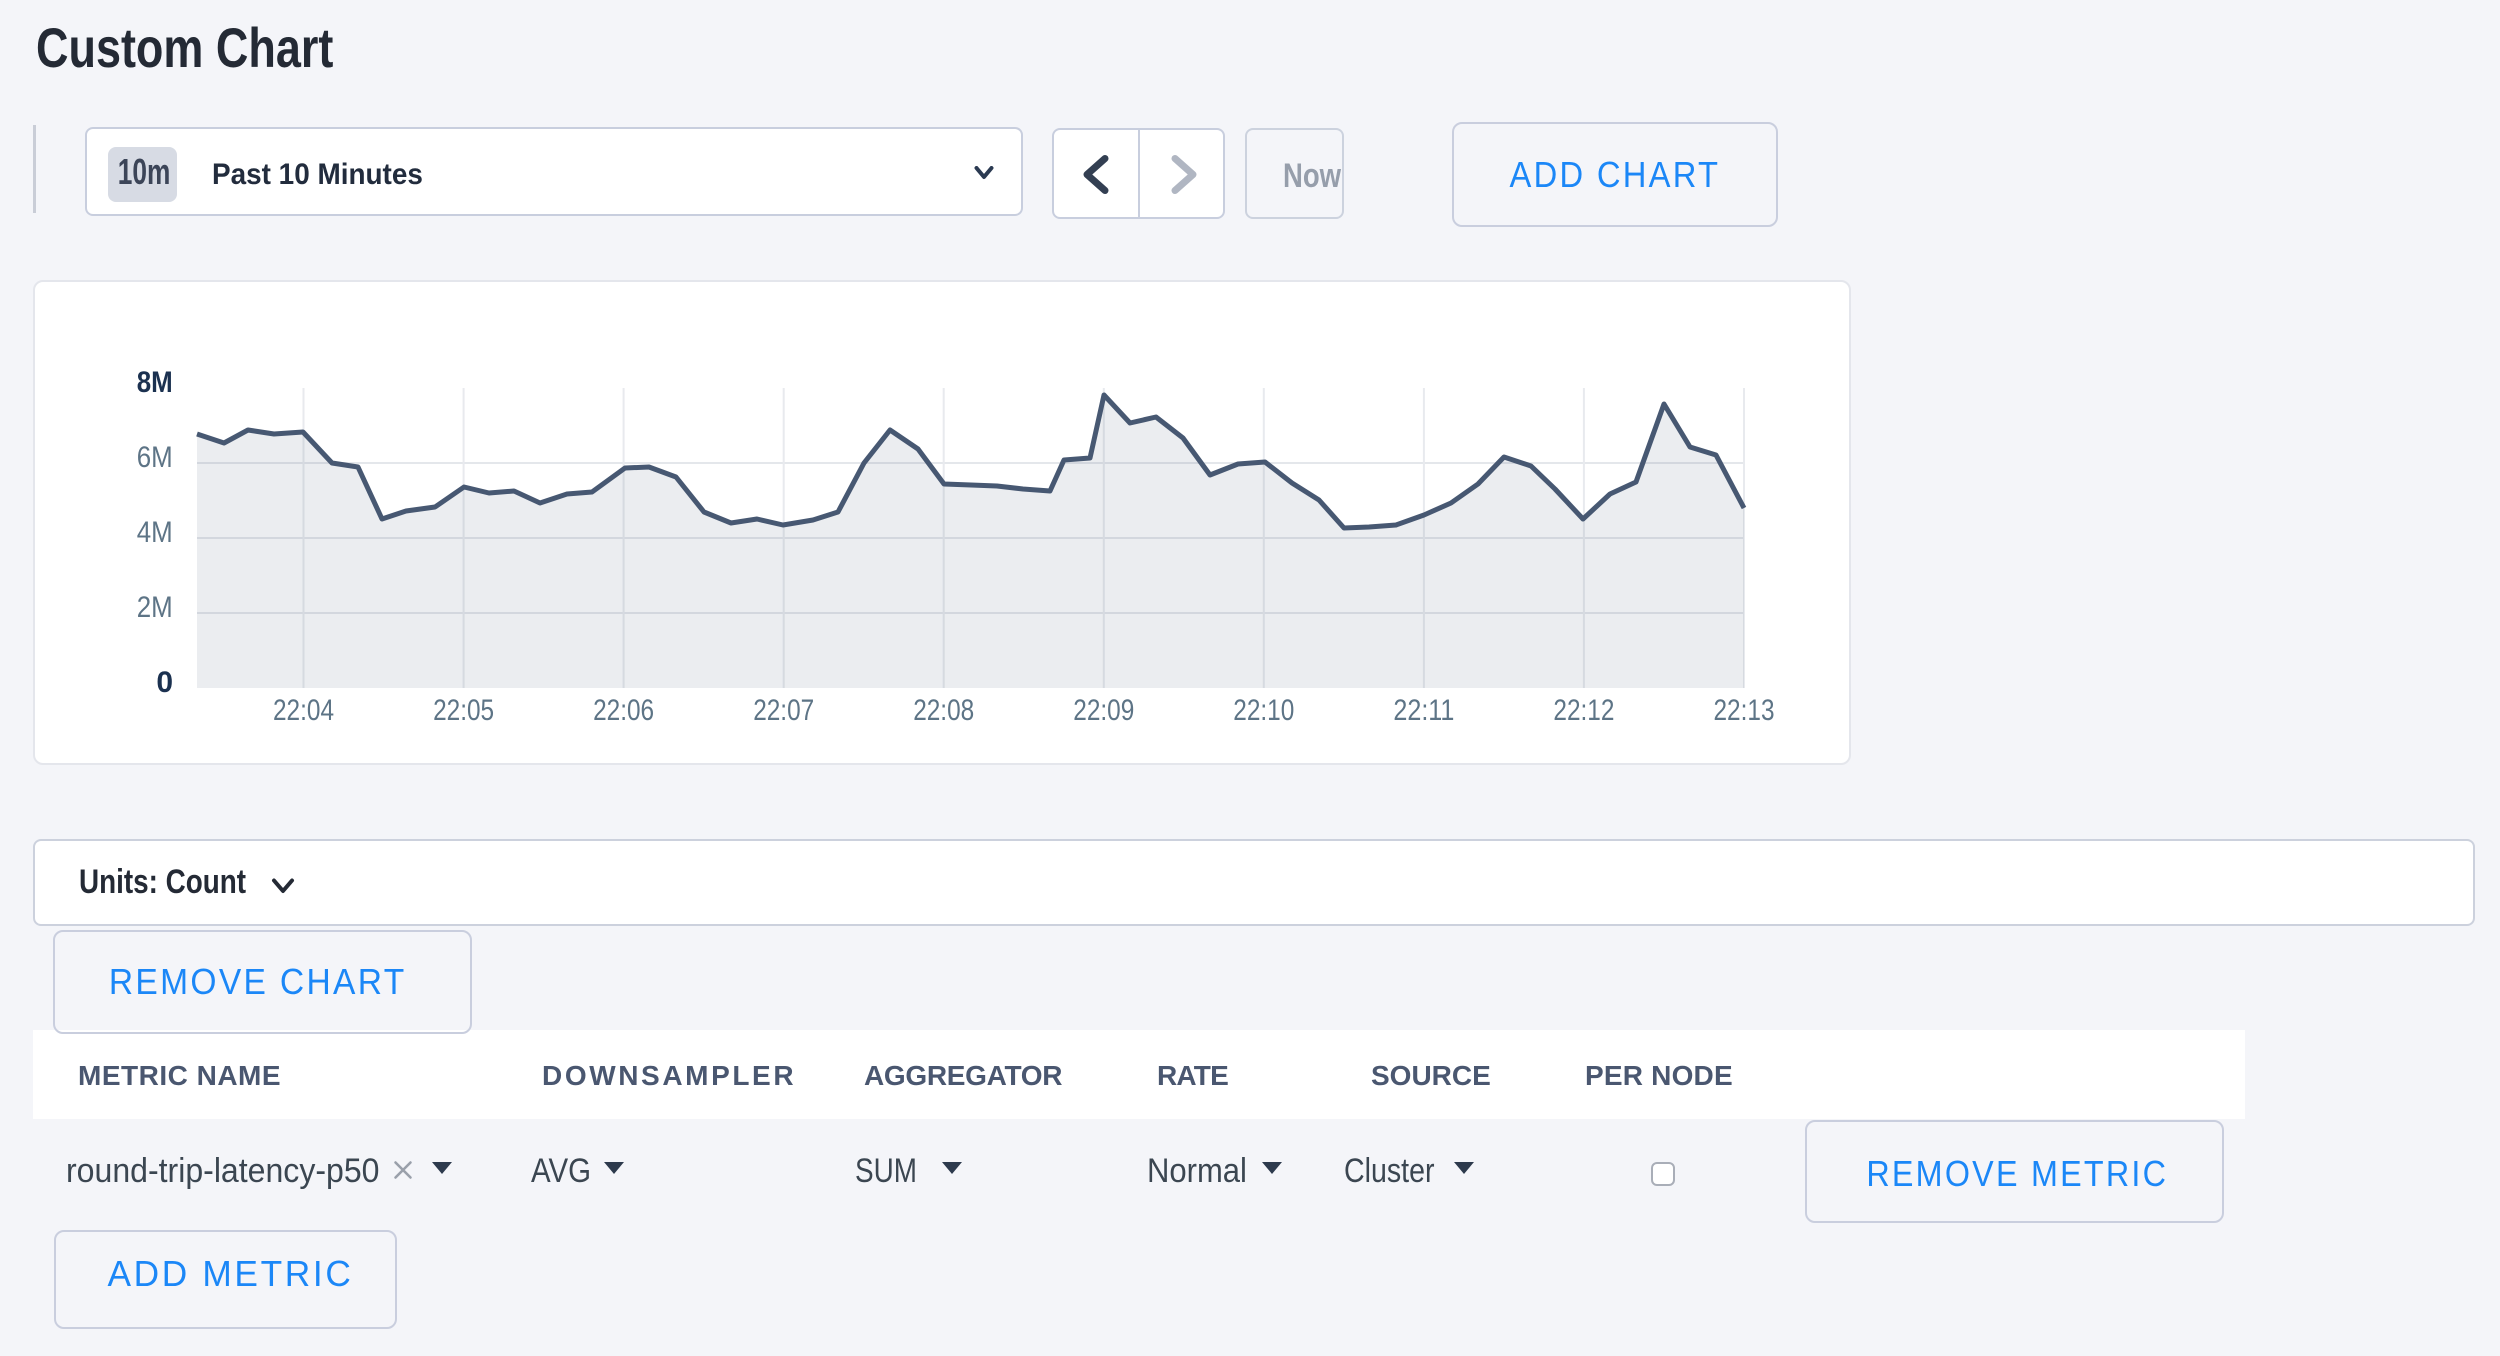 The image size is (2500, 1356). I want to click on svg-text: 22:10, so click(1263, 710).